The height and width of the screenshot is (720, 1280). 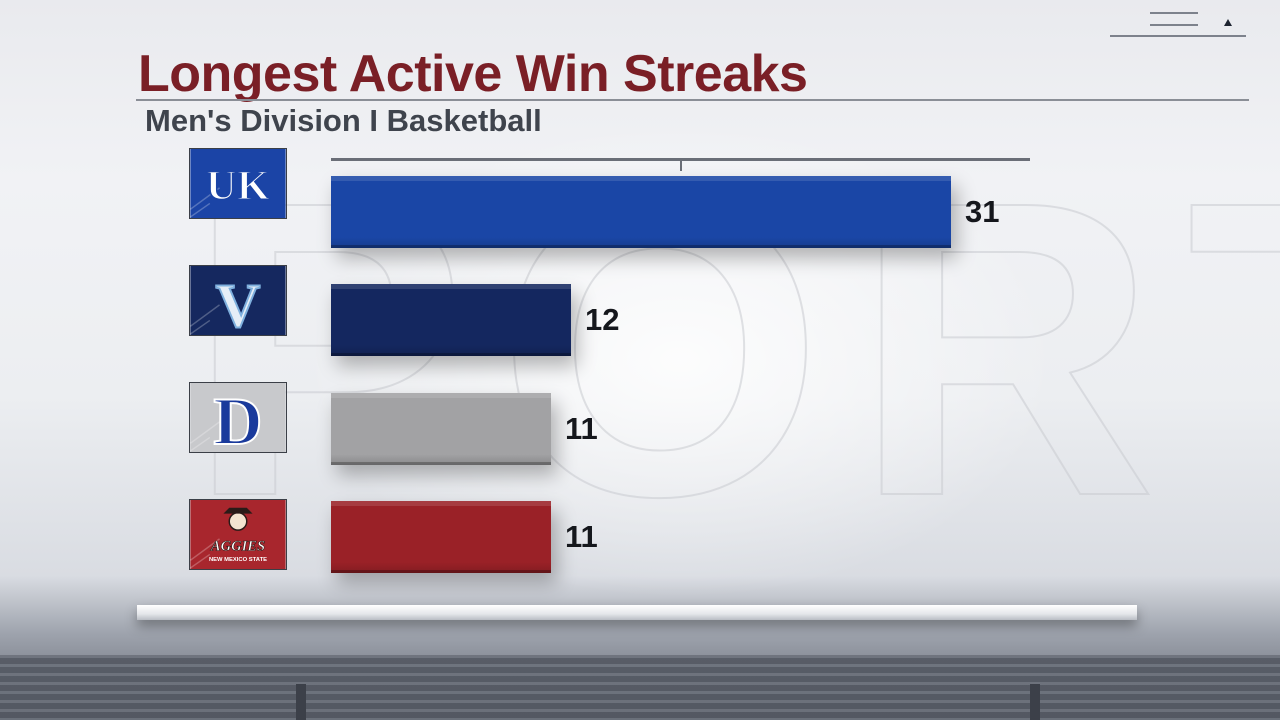 What do you see at coordinates (238, 534) in the screenshot?
I see `nmsu-aggies-logo-icon: NEW MEXICO STATE AGGIES` at bounding box center [238, 534].